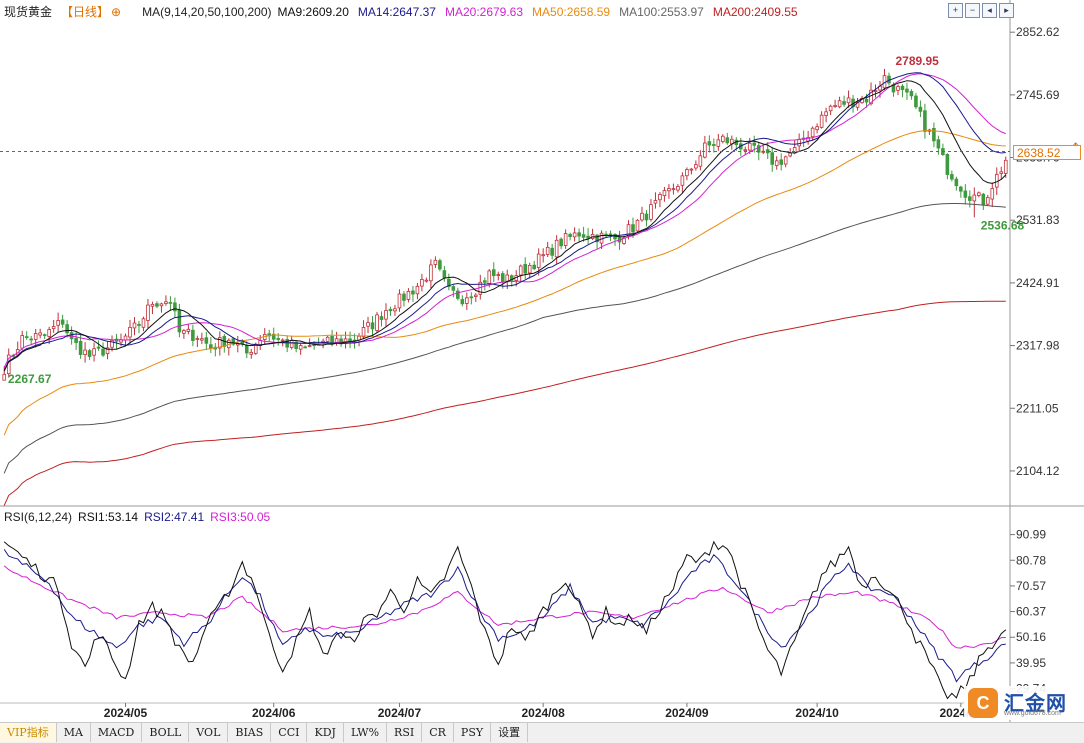  I want to click on tab-lw: LW%, so click(366, 732).